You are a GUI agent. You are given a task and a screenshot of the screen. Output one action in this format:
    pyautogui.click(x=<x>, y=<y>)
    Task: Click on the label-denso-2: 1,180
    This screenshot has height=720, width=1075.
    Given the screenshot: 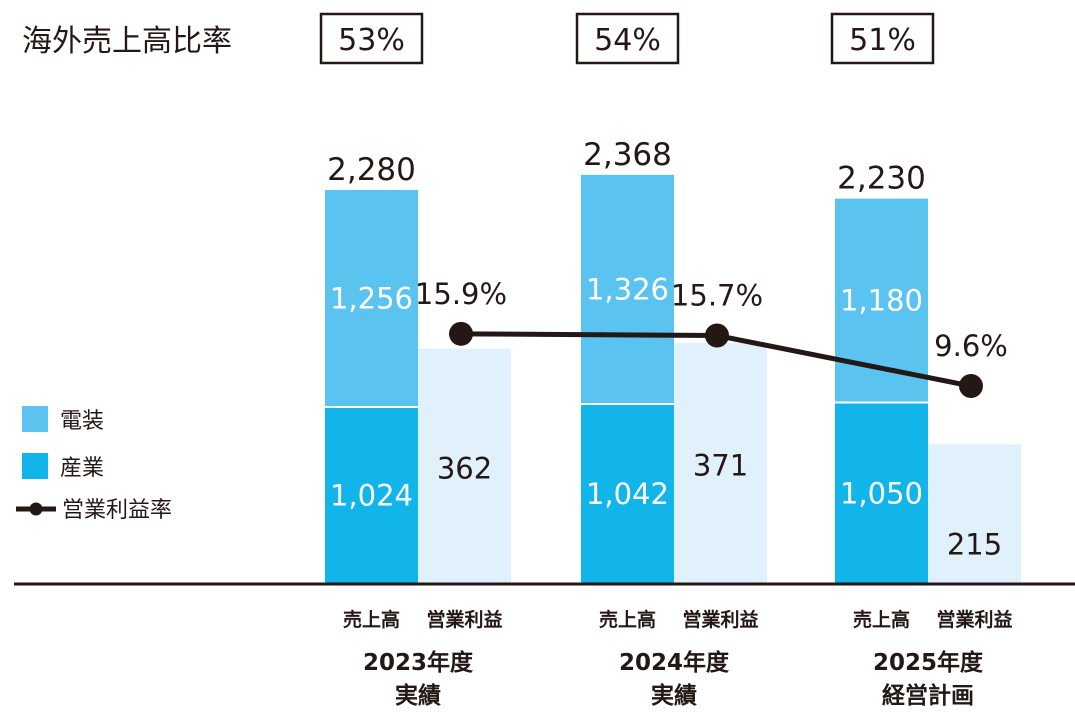 What is the action you would take?
    pyautogui.click(x=881, y=301)
    